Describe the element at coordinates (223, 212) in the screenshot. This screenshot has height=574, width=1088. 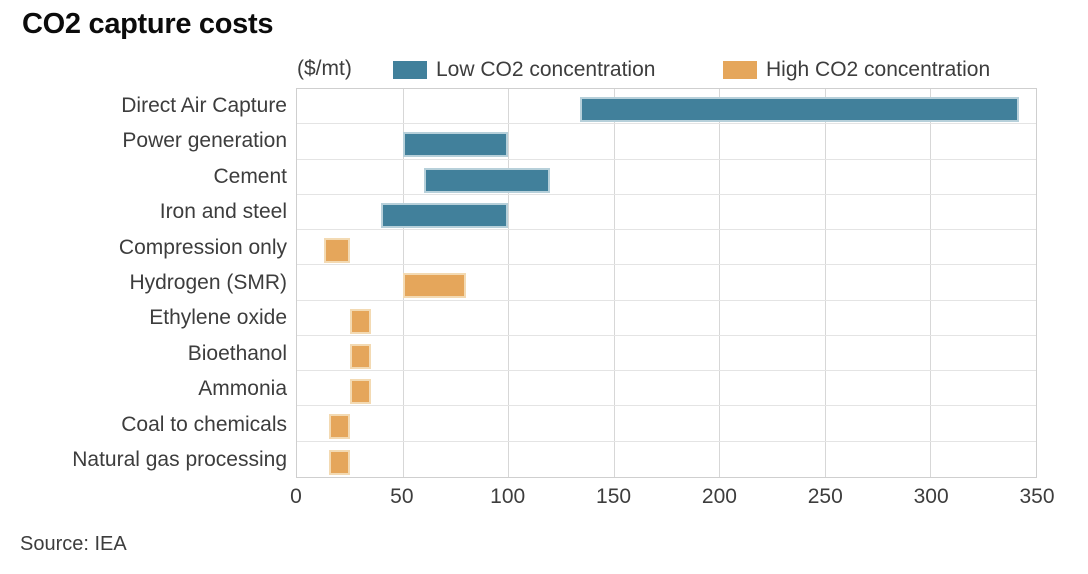
I see `category-label: Iron and steel` at that location.